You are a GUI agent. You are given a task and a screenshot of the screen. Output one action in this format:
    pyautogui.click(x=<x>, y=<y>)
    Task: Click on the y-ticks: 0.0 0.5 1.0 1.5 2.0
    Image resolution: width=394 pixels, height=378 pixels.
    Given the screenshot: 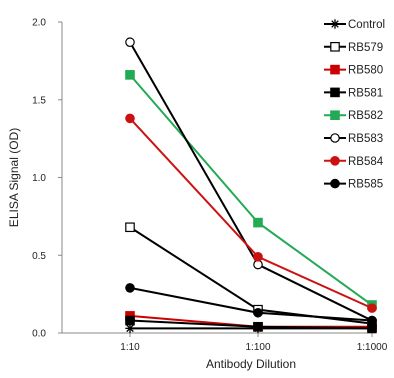 What is the action you would take?
    pyautogui.click(x=47, y=179)
    